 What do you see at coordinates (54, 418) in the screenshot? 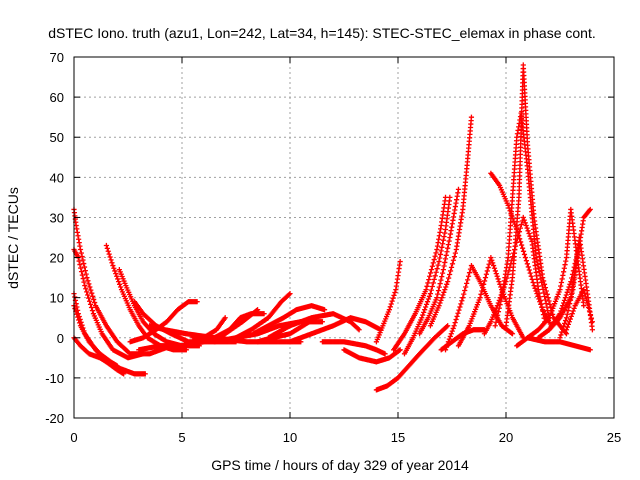
I see `y-tick-label: -20` at bounding box center [54, 418].